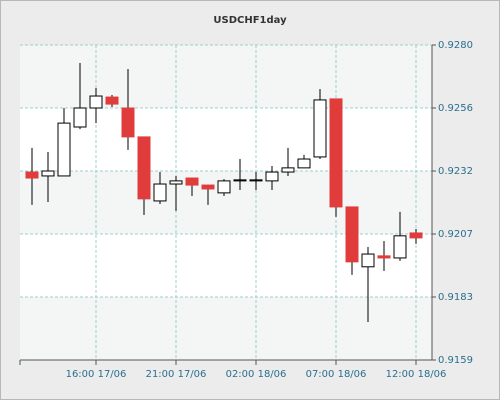 The height and width of the screenshot is (400, 500). What do you see at coordinates (455, 234) in the screenshot?
I see `y-tick-label: 0.9207` at bounding box center [455, 234].